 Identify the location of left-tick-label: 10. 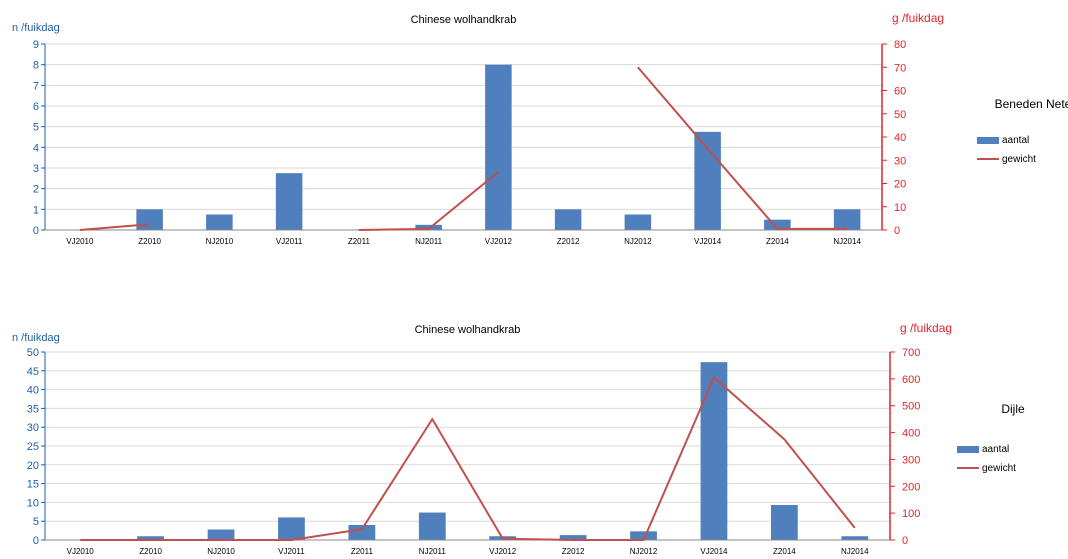
(33, 503).